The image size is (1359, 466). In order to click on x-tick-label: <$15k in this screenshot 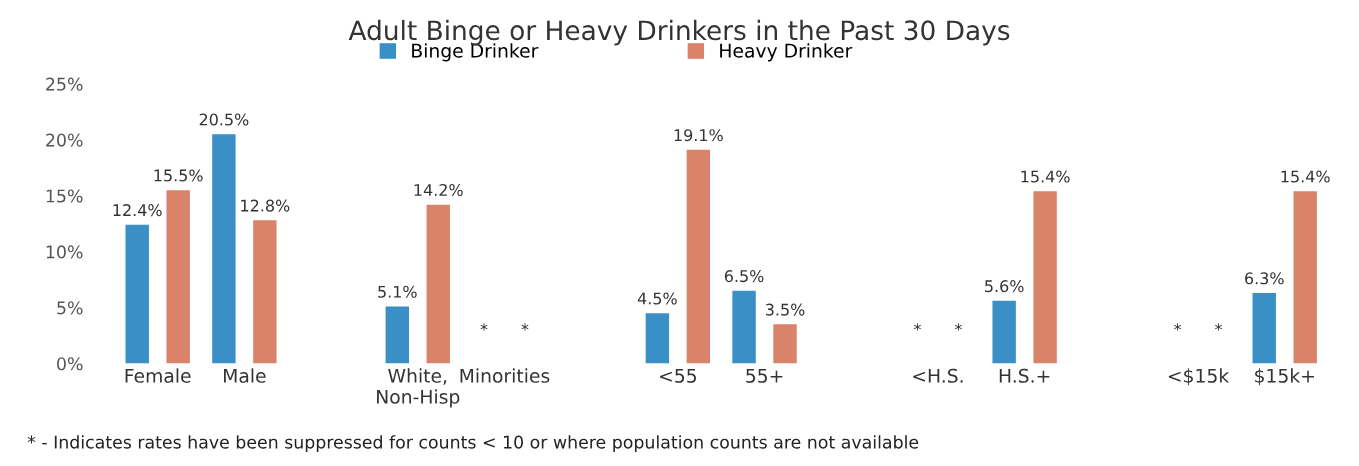, I will do `click(1199, 377)`.